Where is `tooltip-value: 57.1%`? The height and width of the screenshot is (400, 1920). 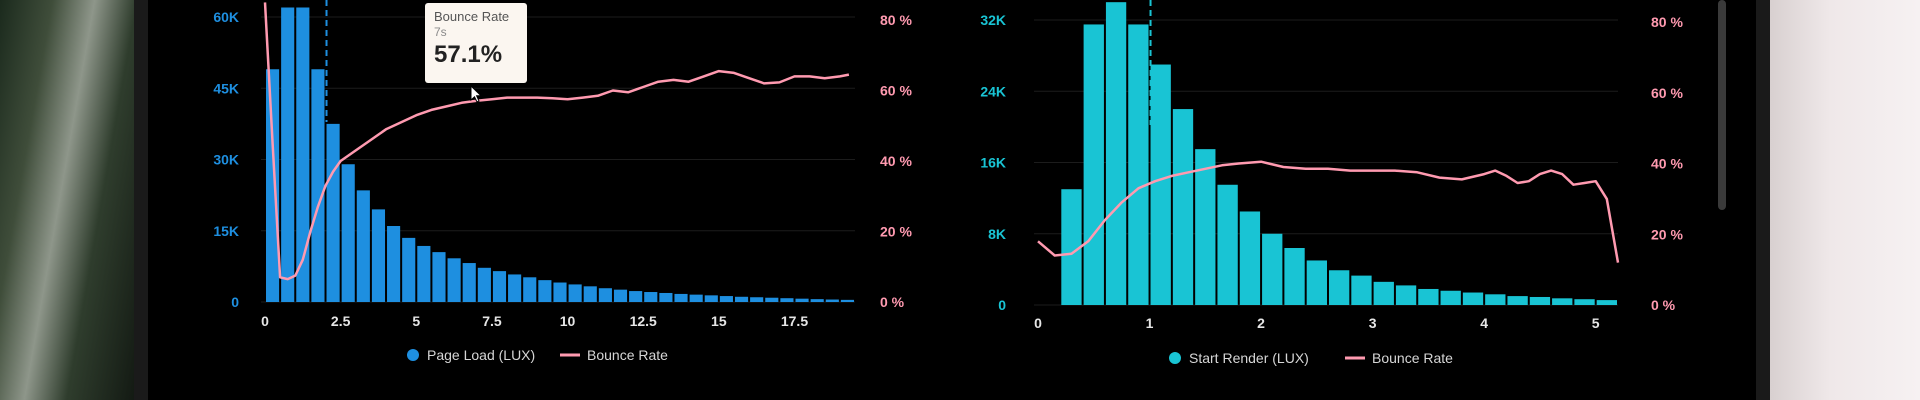 tooltip-value: 57.1% is located at coordinates (468, 54).